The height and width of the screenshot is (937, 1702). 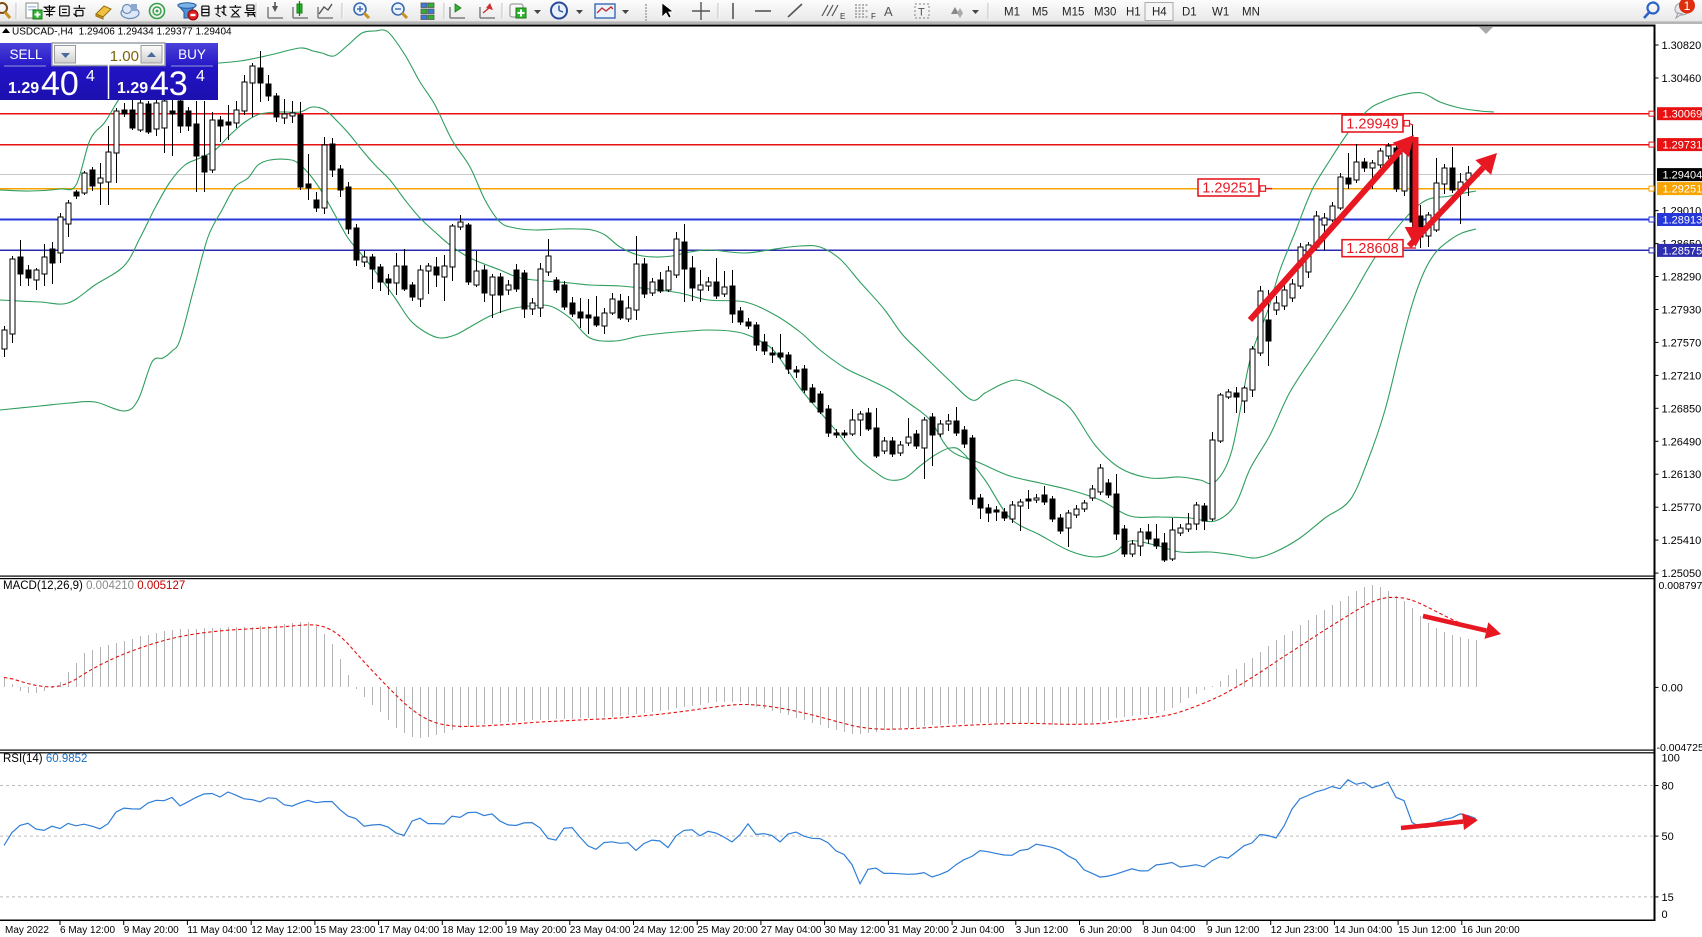 What do you see at coordinates (26, 54) in the screenshot?
I see `svg-text: SELL` at bounding box center [26, 54].